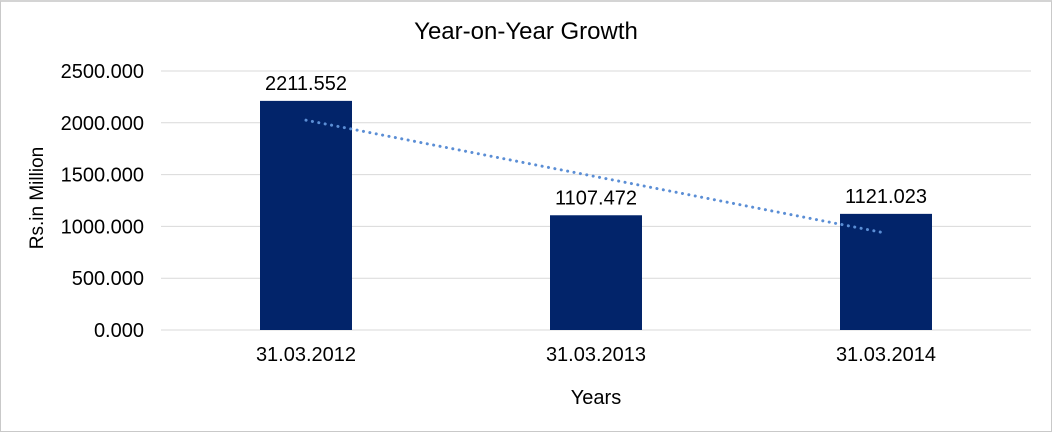  What do you see at coordinates (526, 31) in the screenshot?
I see `chart-title: Year-on-Year Growth` at bounding box center [526, 31].